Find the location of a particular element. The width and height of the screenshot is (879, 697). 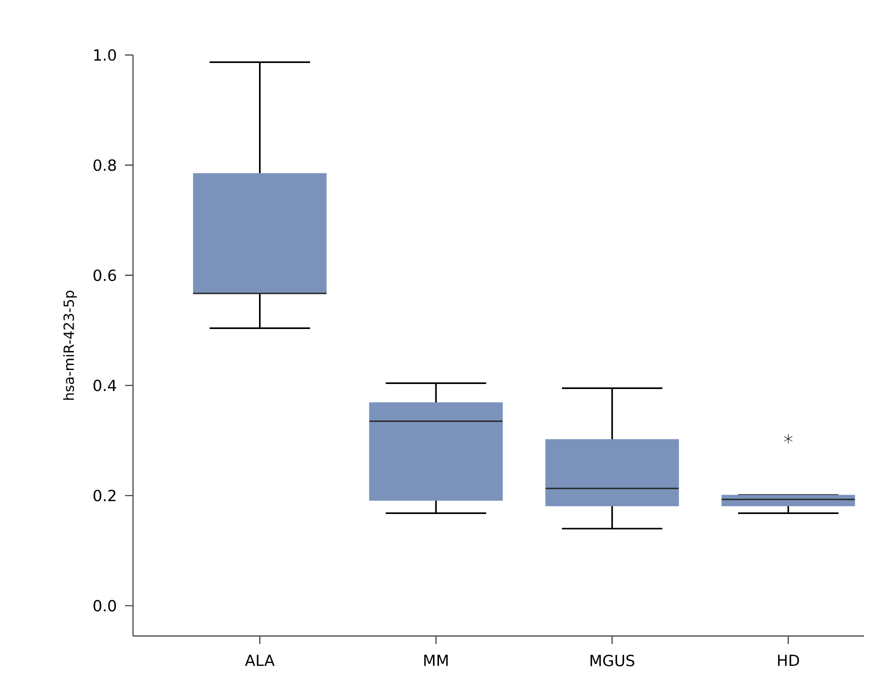

y-tick-label: 0.2 is located at coordinates (105, 496).